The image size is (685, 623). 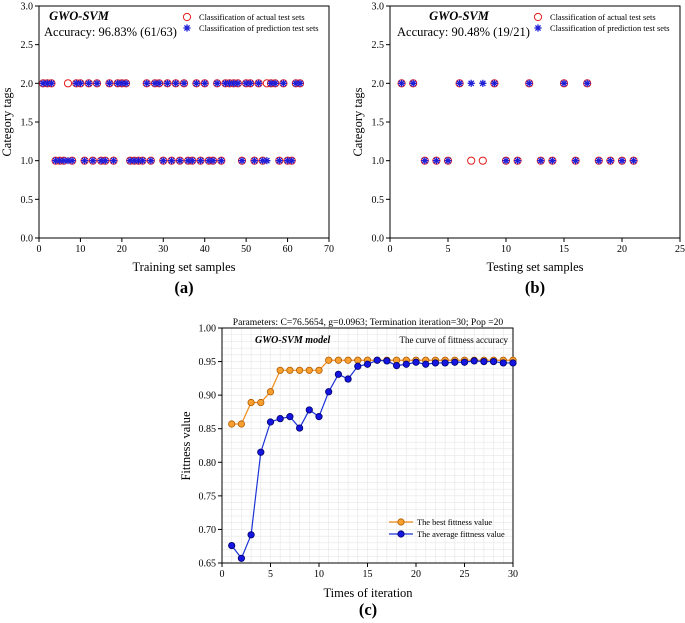 What do you see at coordinates (463, 32) in the screenshot?
I see `panel-b-accuracy: Accuracy: 90.48% (19/21)` at bounding box center [463, 32].